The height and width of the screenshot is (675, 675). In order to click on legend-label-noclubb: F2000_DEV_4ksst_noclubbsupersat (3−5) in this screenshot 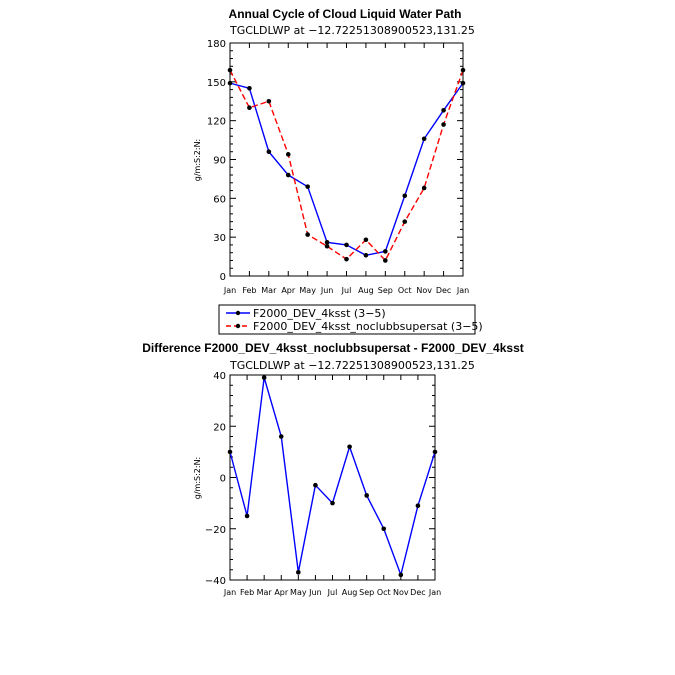, I will do `click(368, 326)`.